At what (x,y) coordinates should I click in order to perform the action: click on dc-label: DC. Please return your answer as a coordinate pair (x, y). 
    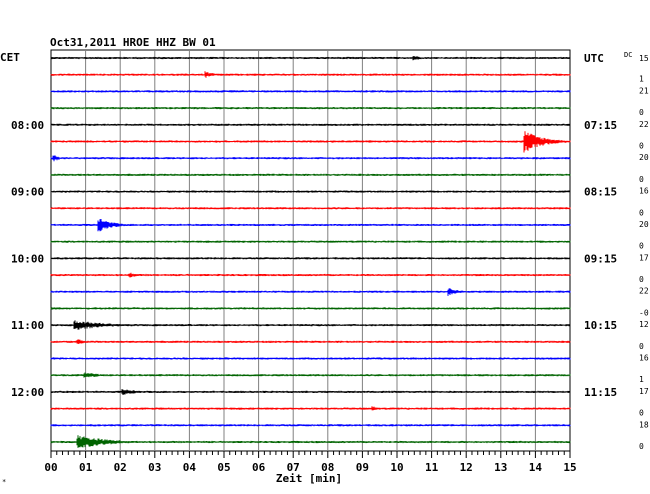
    Looking at the image, I should click on (628, 55).